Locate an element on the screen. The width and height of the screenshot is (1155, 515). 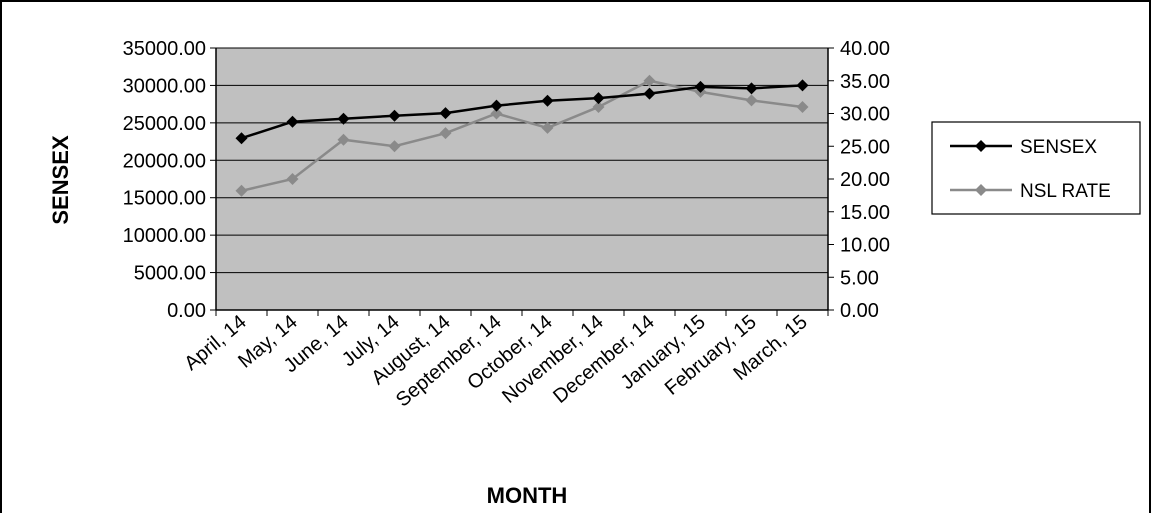
y2-tick-label: 30.00 is located at coordinates (865, 115).